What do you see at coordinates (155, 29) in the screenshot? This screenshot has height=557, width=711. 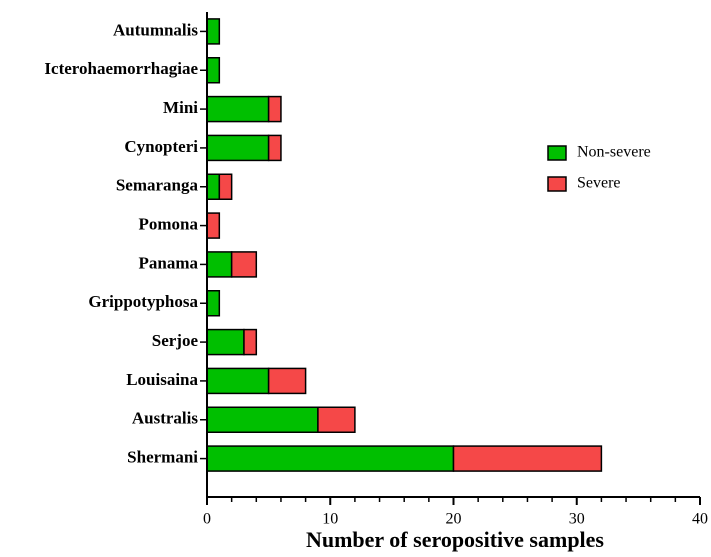 I see `y-tick-label: Autumnalis` at bounding box center [155, 29].